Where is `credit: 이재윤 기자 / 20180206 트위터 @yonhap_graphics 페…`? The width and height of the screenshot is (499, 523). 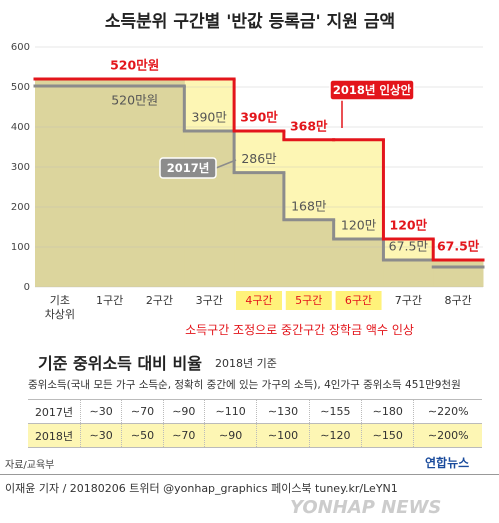
credit: 이재윤 기자 / 20180206 트위터 @yonhap_graphics 페… is located at coordinates (201, 488).